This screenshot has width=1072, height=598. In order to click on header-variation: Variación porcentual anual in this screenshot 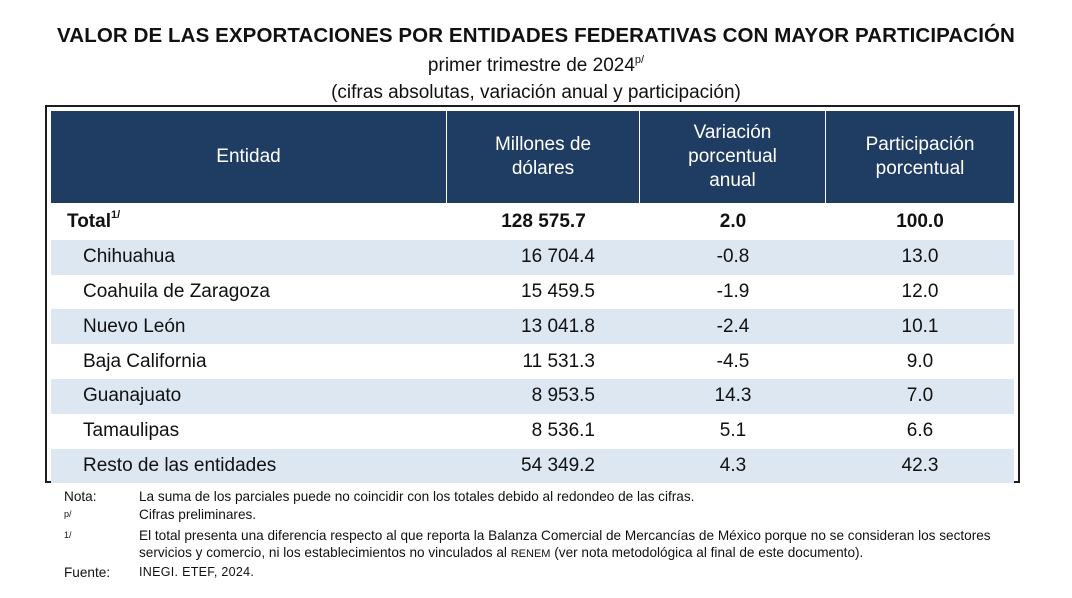, I will do `click(733, 157)`.